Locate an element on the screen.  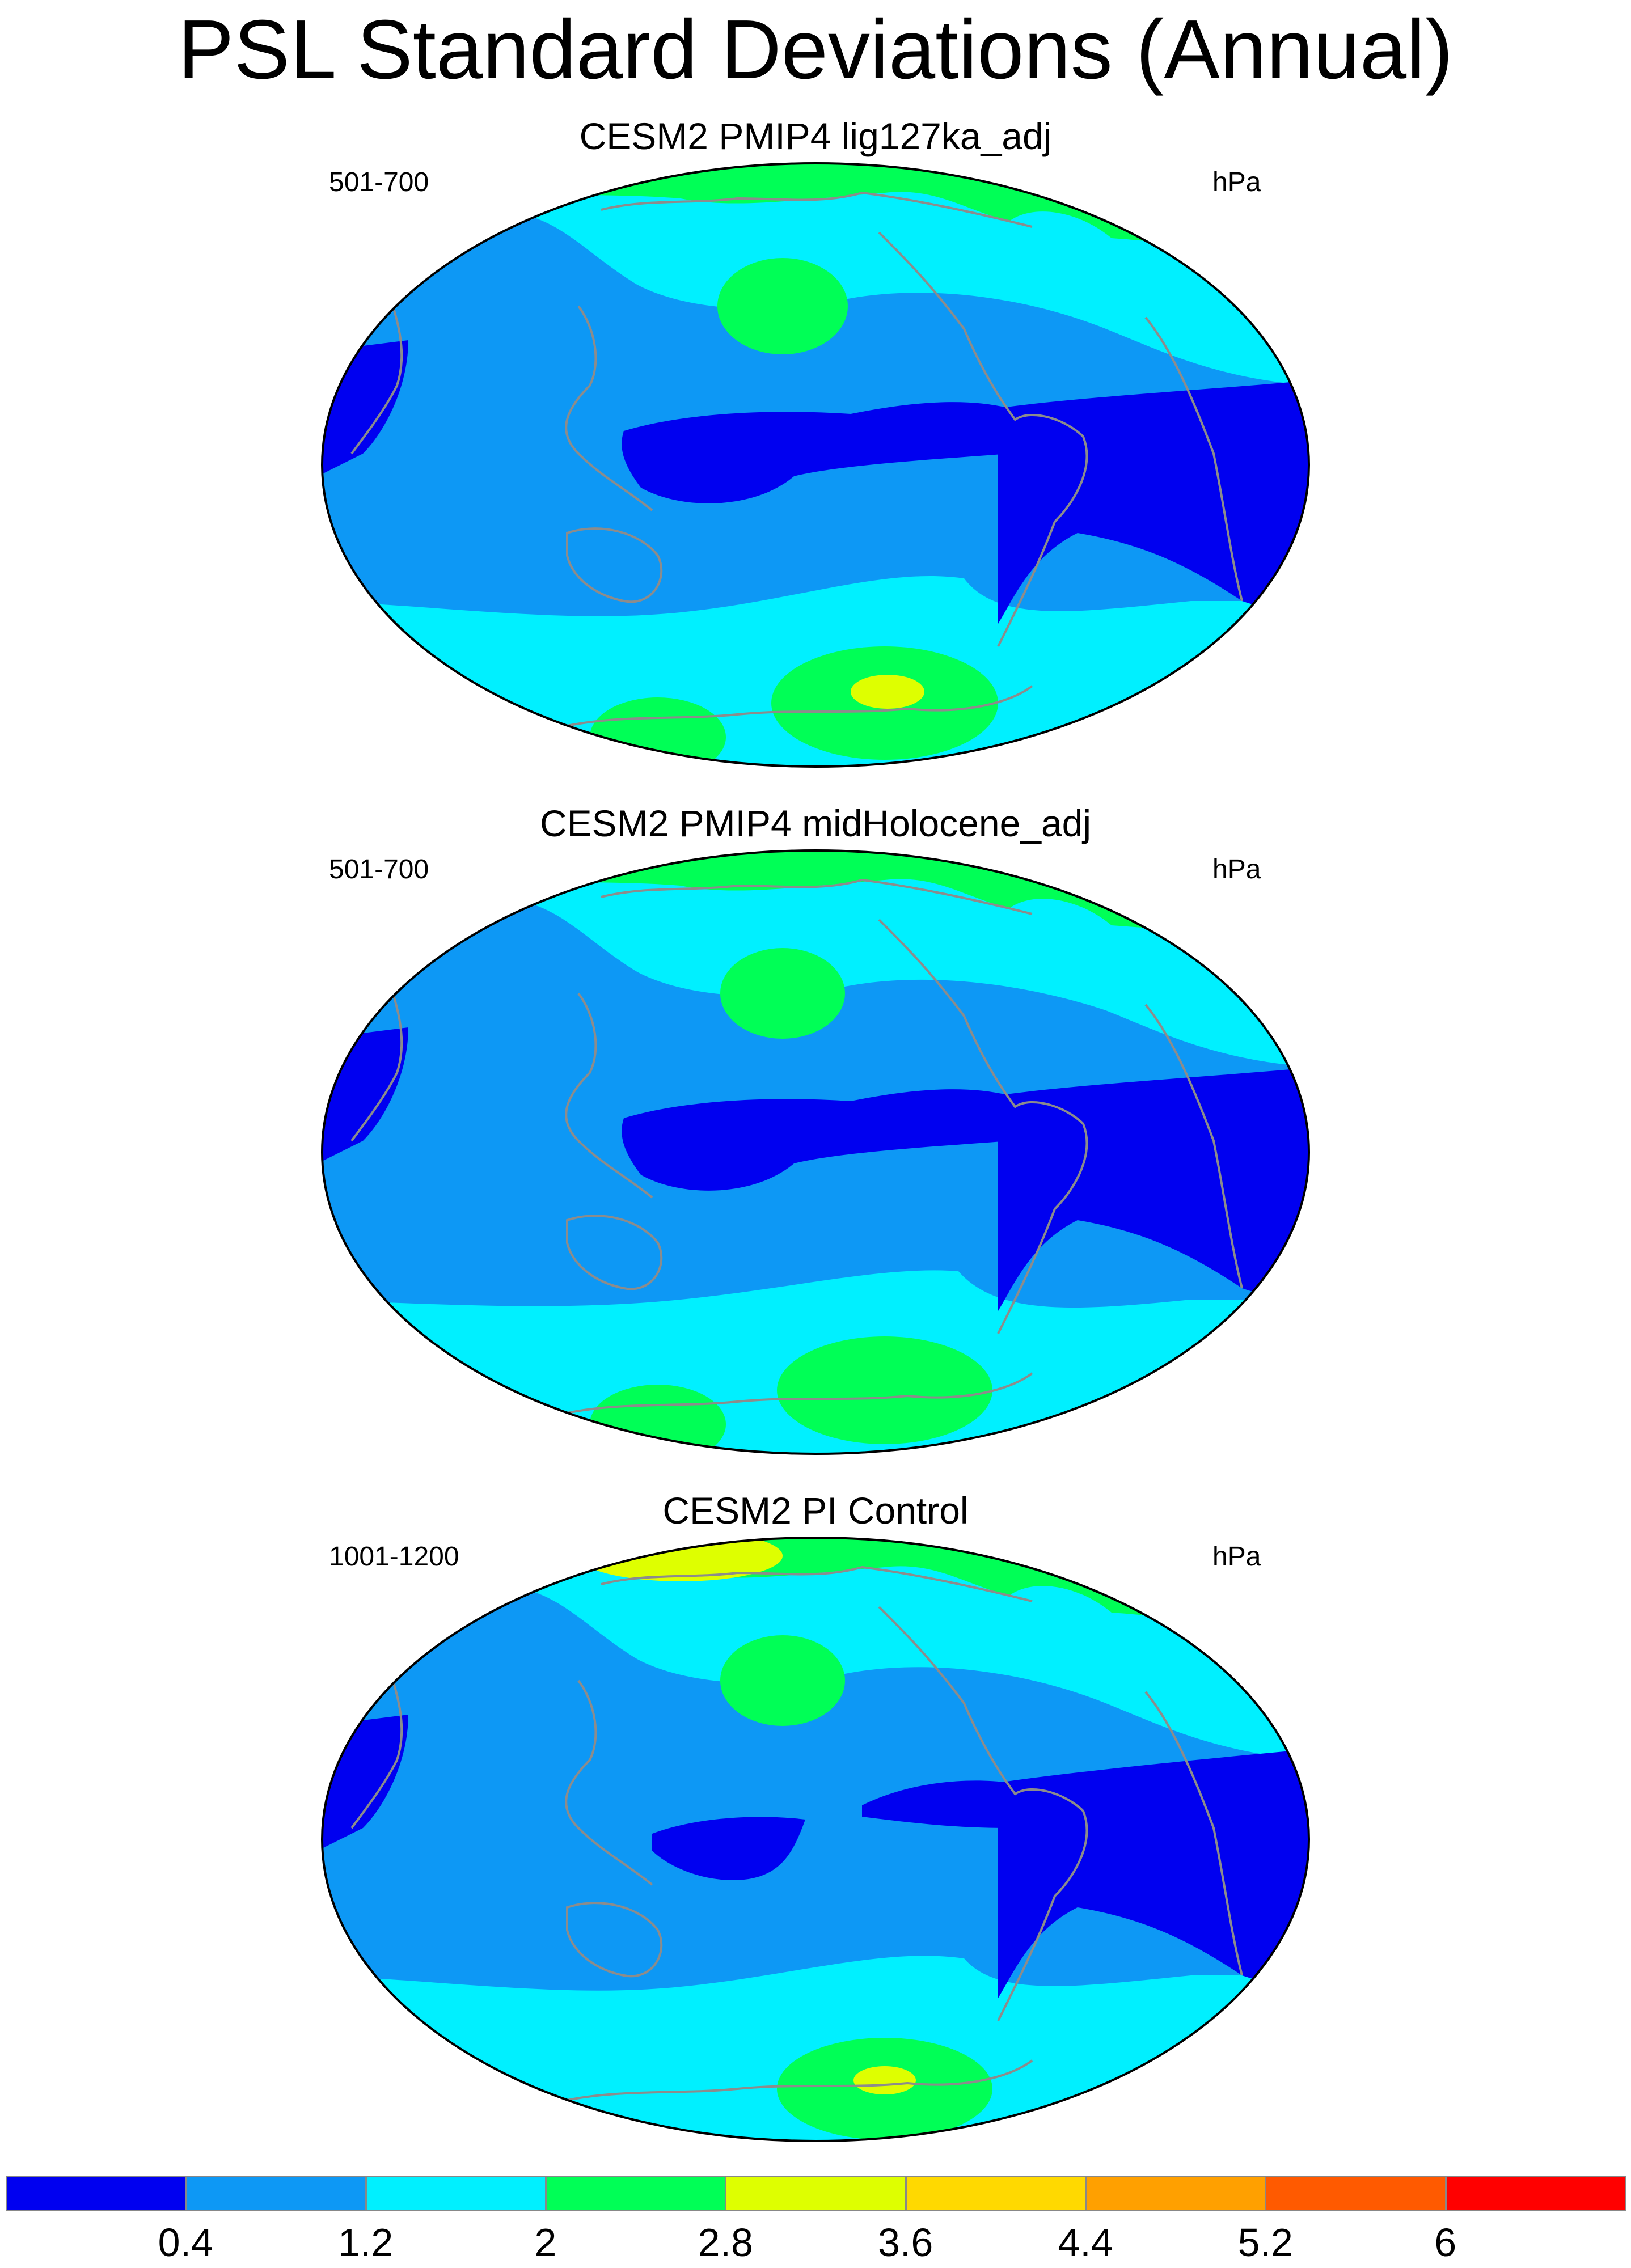
main-title: PSL Standard Deviations (Annual) is located at coordinates (815, 49).